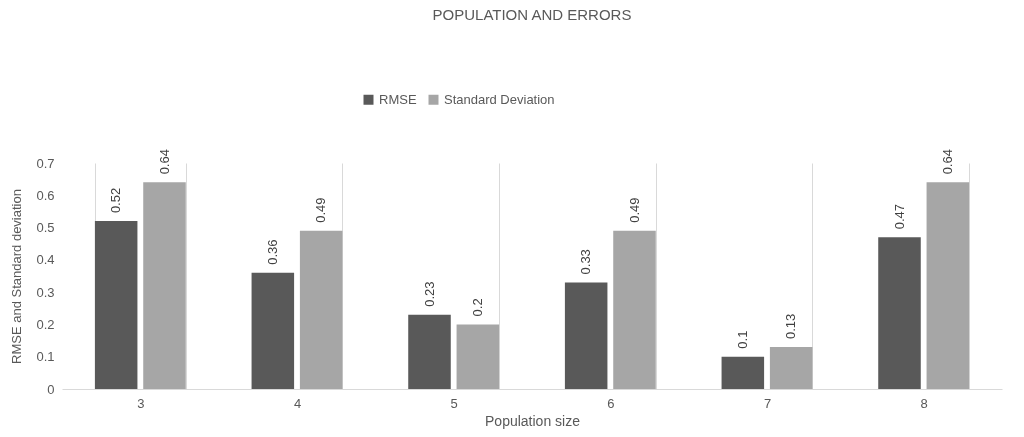 The width and height of the screenshot is (1024, 437). Describe the element at coordinates (429, 294) in the screenshot. I see `data-label: 0.23` at that location.